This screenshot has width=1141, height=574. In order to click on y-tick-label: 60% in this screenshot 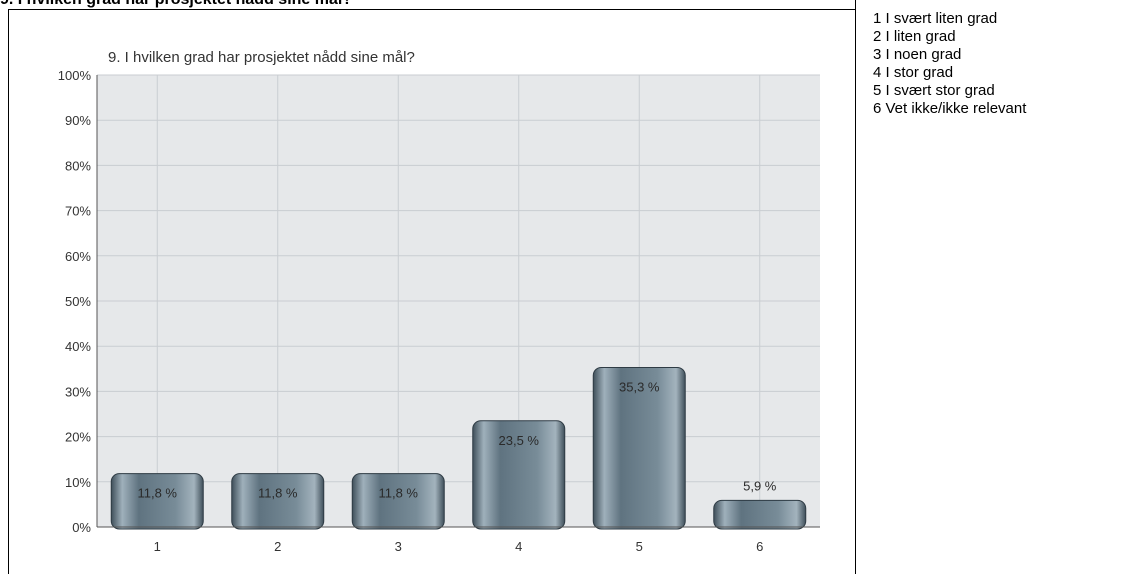, I will do `click(78, 256)`.